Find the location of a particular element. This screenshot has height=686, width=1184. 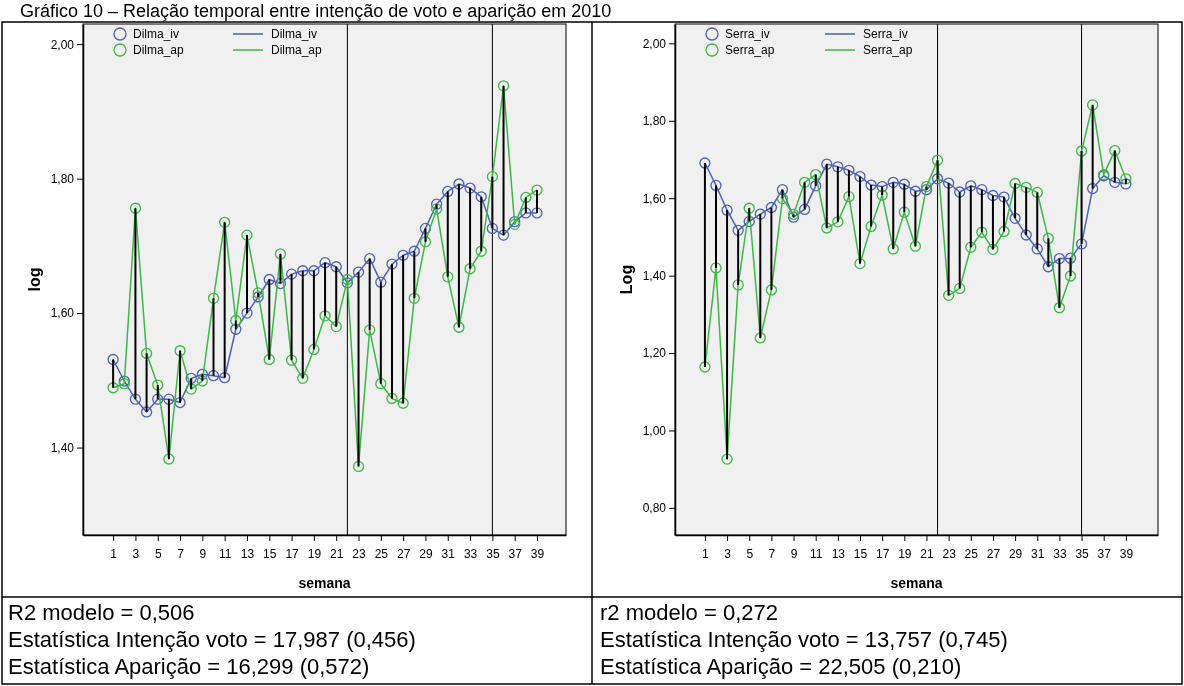

text: Estatística Intenção voto = 13,757 (0,745) is located at coordinates (804, 639).